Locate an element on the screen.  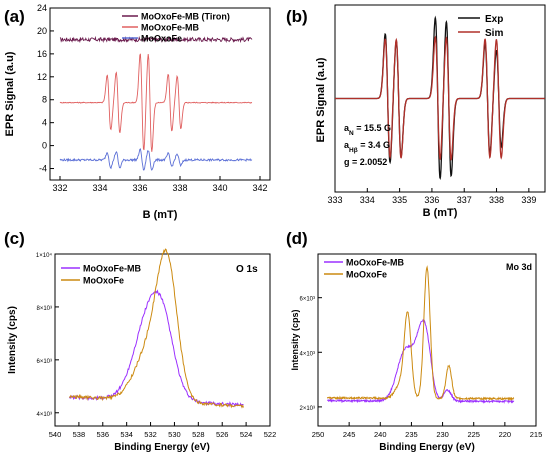
x-tick-label: 335 is located at coordinates (399, 200).